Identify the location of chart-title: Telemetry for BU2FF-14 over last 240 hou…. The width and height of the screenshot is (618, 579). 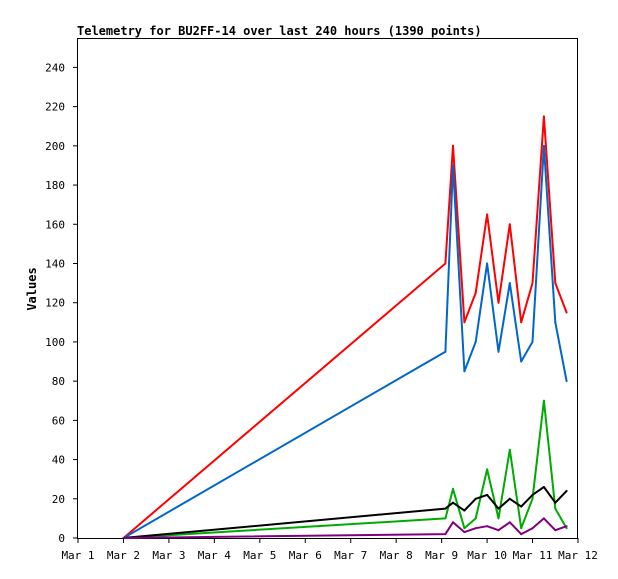
(279, 31).